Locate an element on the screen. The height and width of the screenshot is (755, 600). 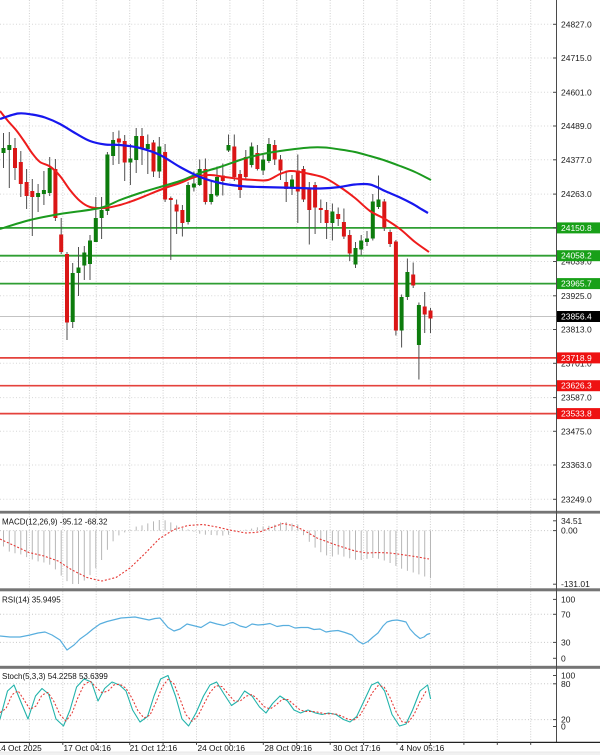
svg-text: 23813.0 is located at coordinates (576, 330).